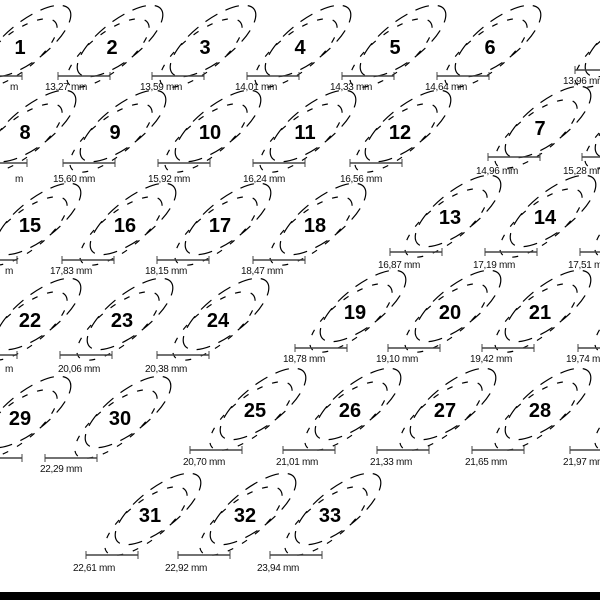 The image size is (600, 600). What do you see at coordinates (205, 137) in the screenshot?
I see `sample-item: 10 15,92 mm` at bounding box center [205, 137].